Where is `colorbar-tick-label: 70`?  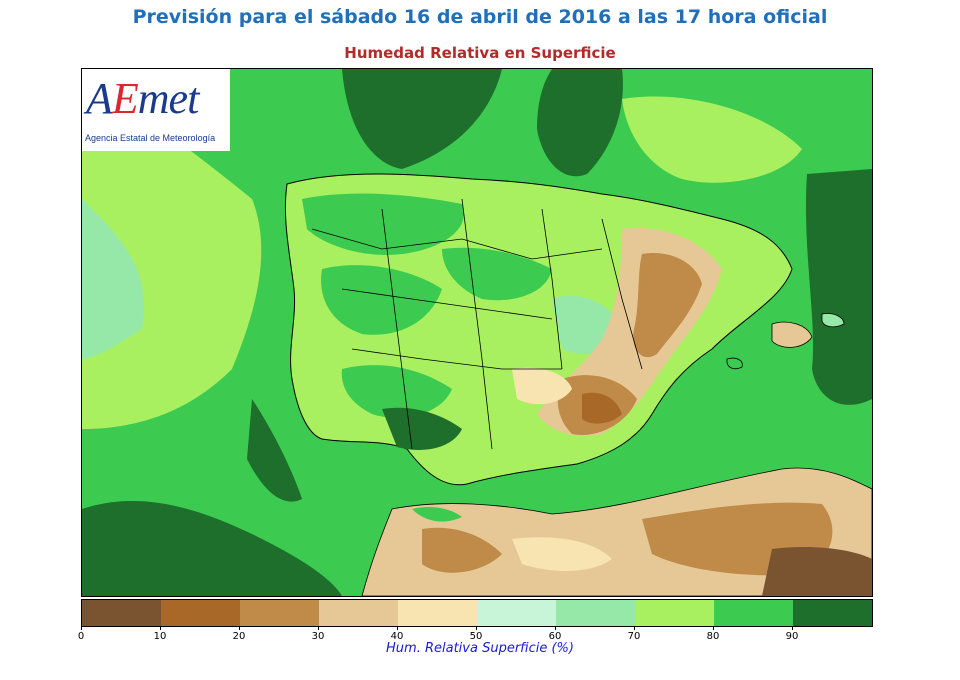
colorbar-tick-label: 70 is located at coordinates (634, 636).